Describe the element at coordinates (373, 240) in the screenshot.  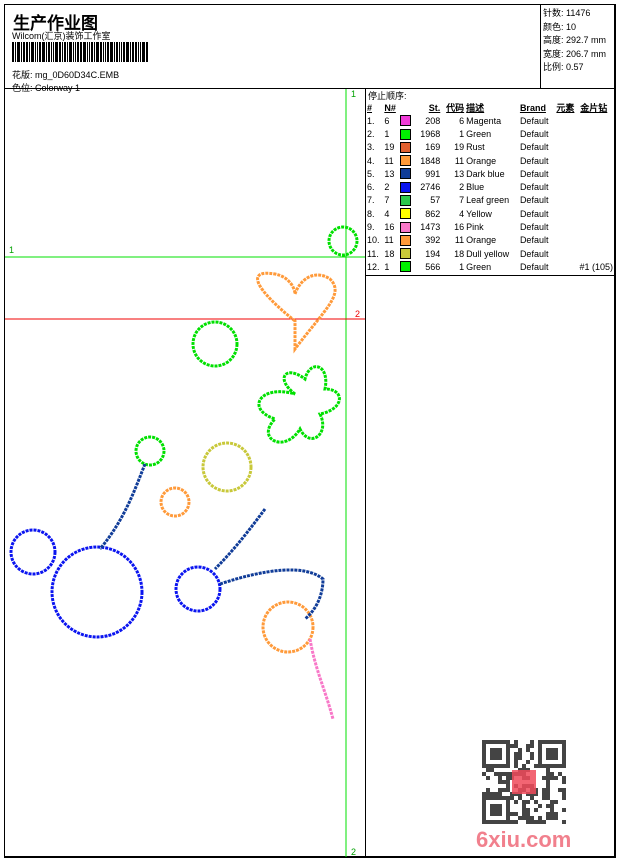
I see `row-index: 10.` at that location.